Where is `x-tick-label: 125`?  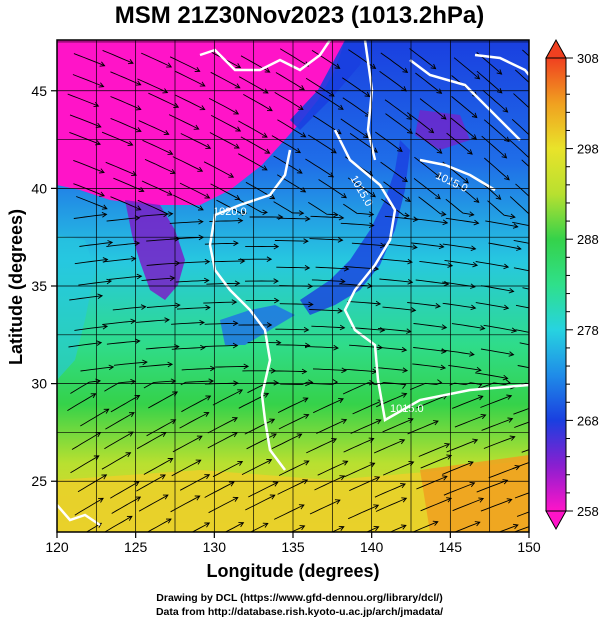 x-tick-label: 125 is located at coordinates (136, 547).